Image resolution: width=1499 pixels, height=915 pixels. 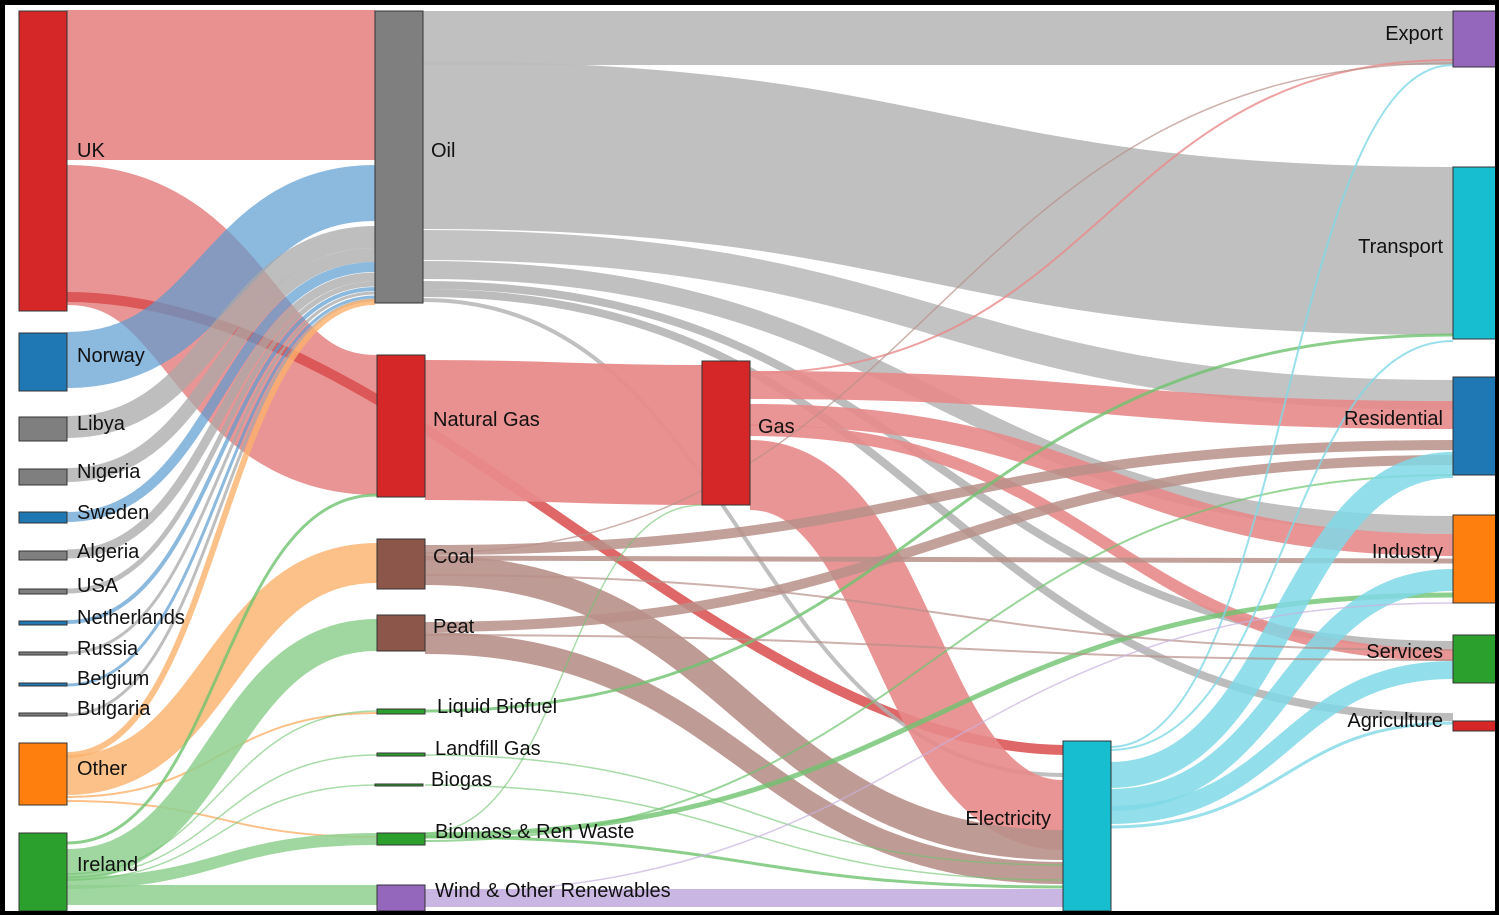 I want to click on node-label-services: Services, so click(x=1404, y=652).